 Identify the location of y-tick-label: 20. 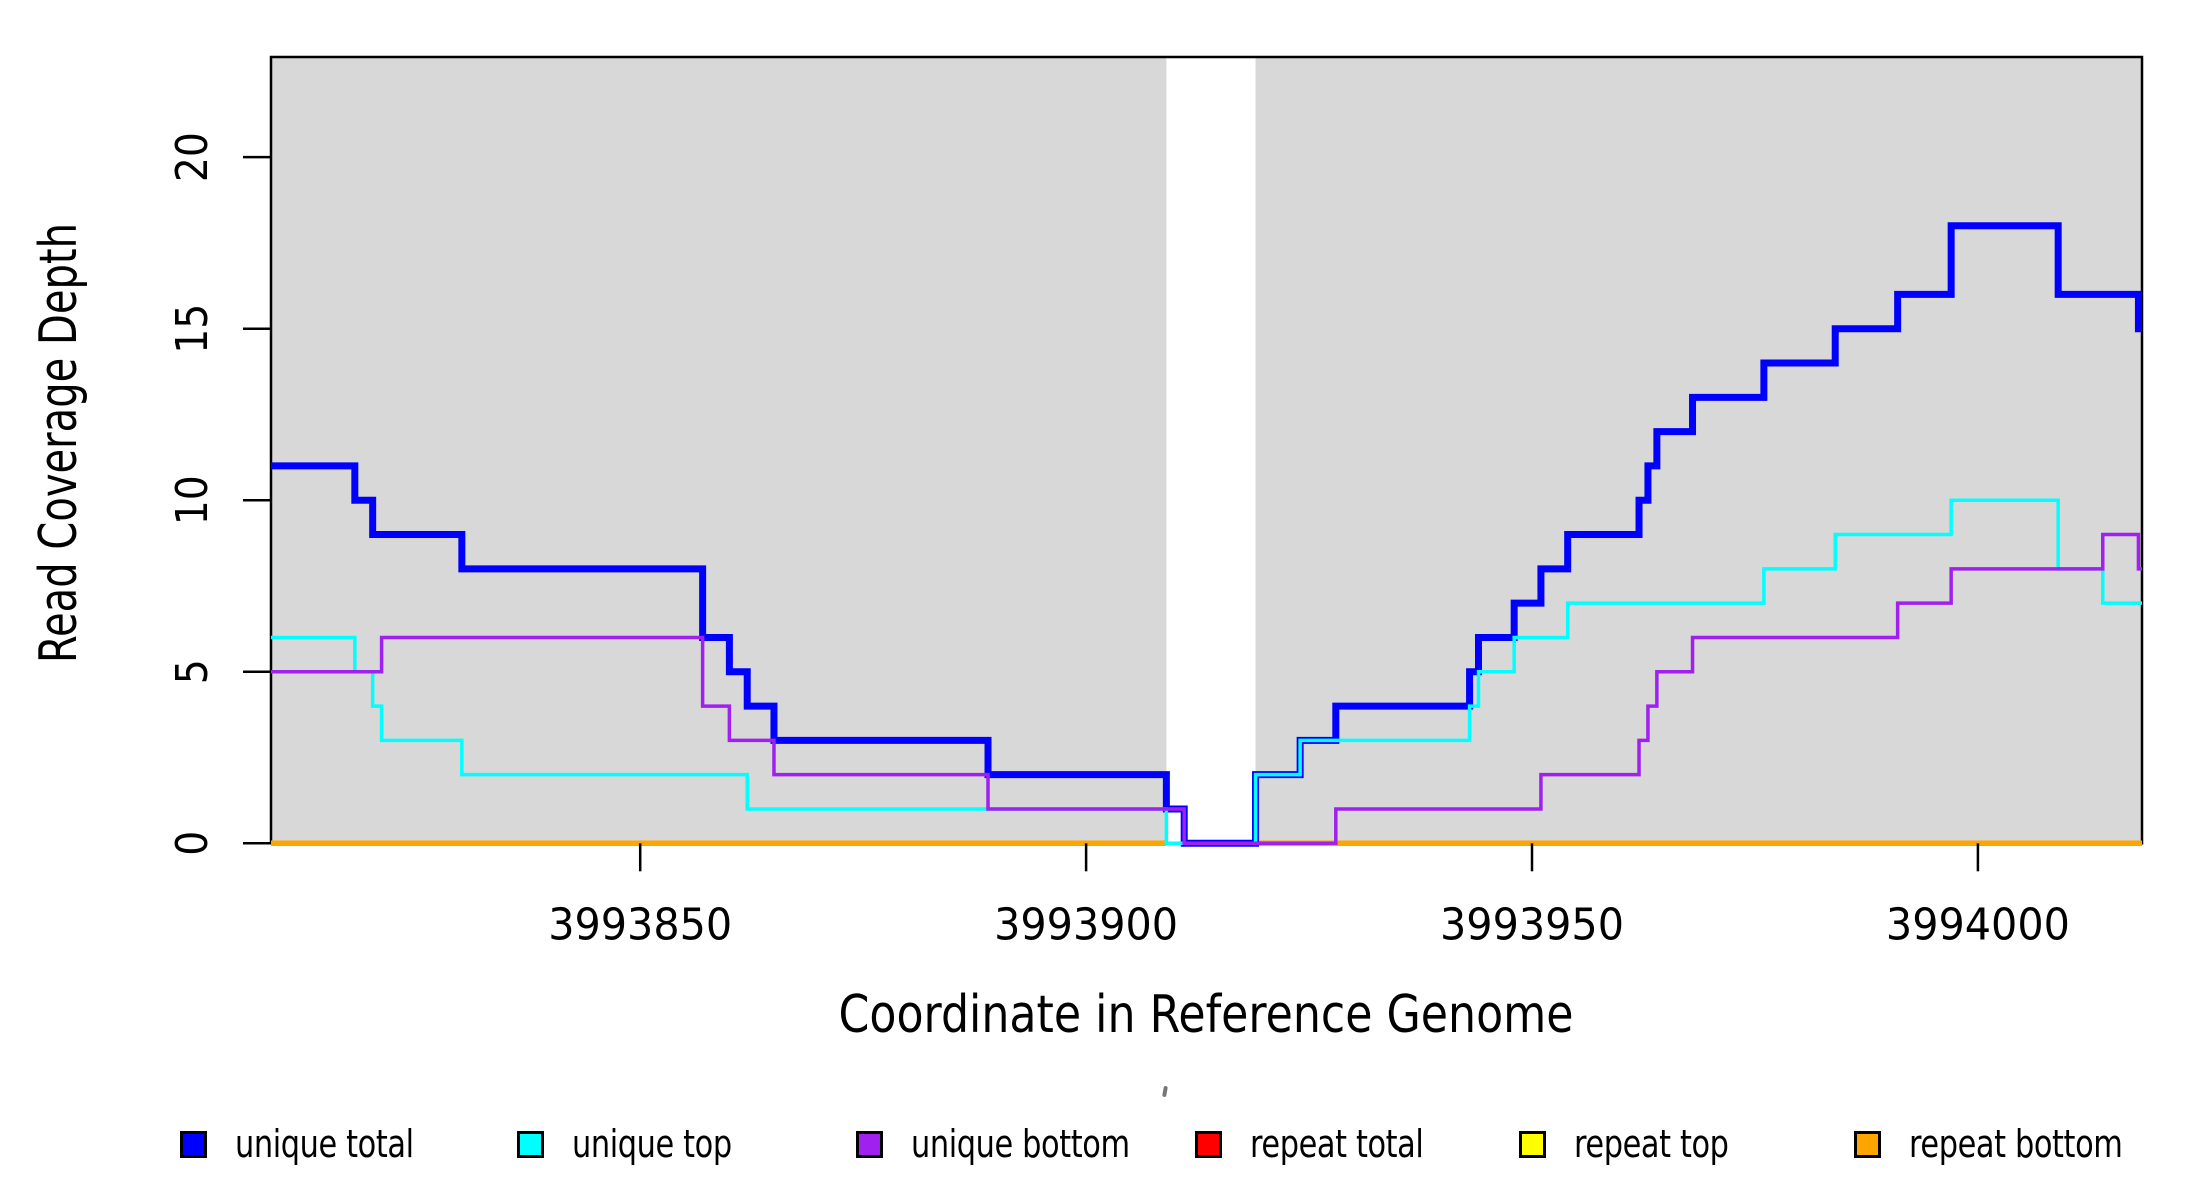
(192, 157).